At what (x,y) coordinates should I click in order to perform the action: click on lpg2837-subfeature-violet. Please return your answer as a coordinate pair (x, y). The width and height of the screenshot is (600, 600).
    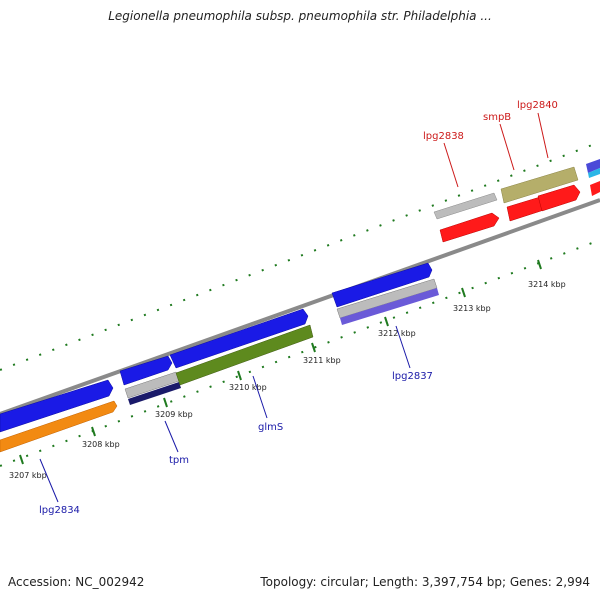
    Looking at the image, I should click on (389, 306).